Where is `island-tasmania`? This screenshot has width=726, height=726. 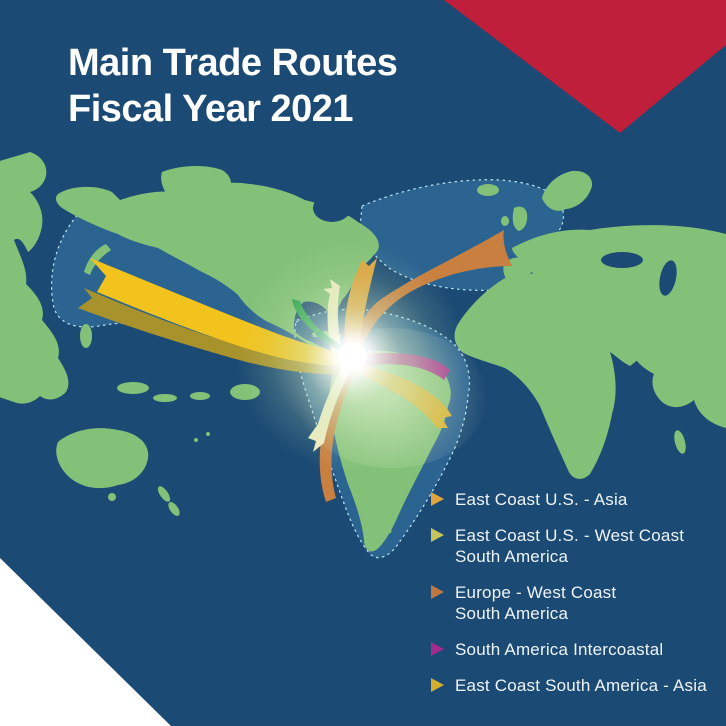
island-tasmania is located at coordinates (112, 497).